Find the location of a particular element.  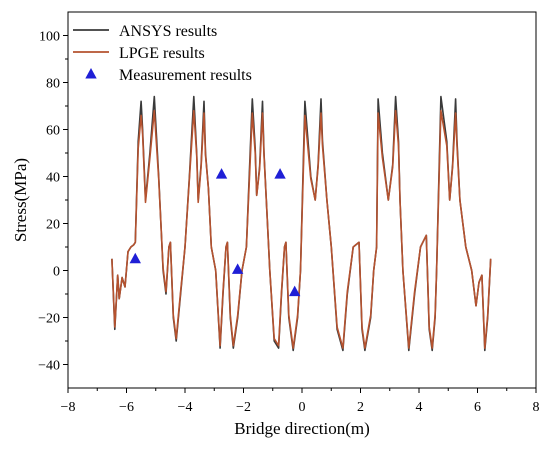

y-tick-label: −20 is located at coordinates (49, 319).